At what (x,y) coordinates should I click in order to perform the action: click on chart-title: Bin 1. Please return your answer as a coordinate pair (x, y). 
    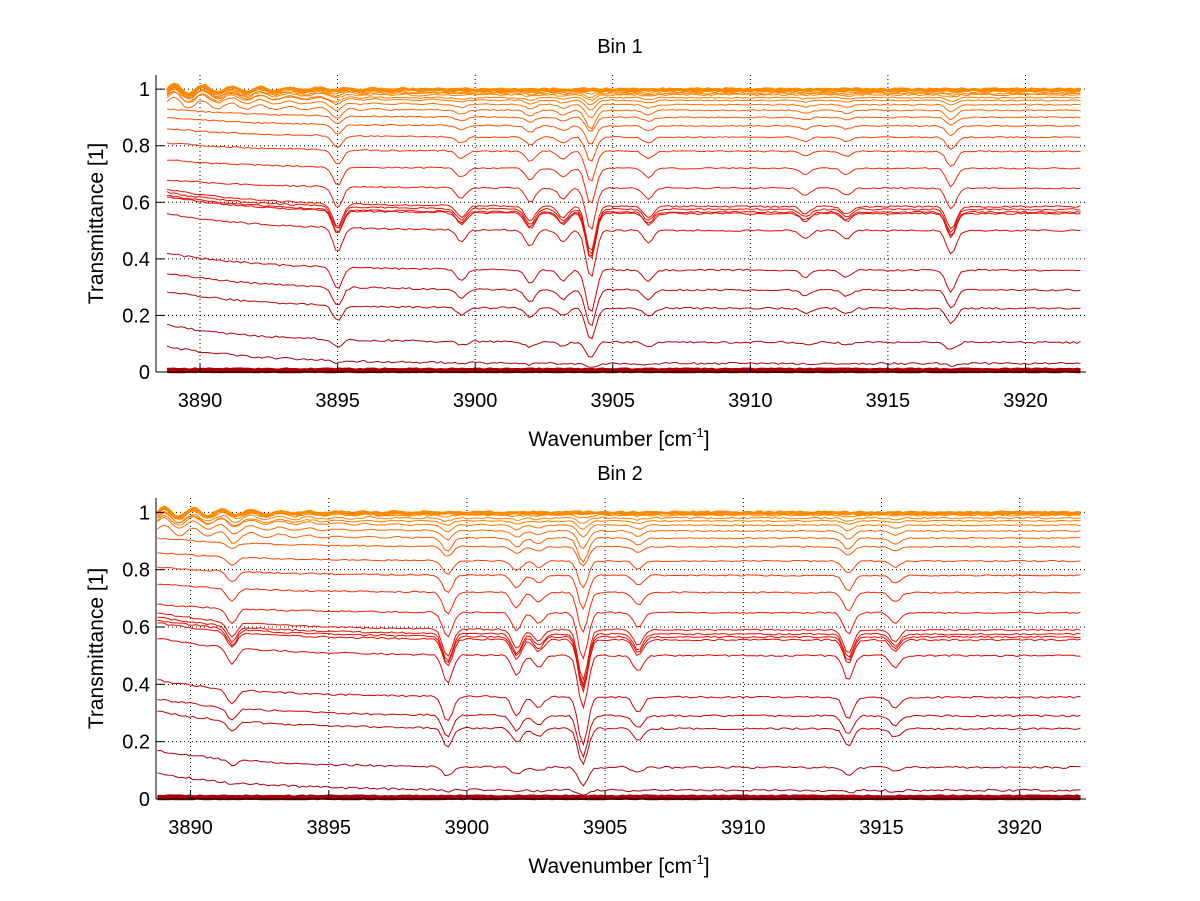
    Looking at the image, I should click on (620, 47).